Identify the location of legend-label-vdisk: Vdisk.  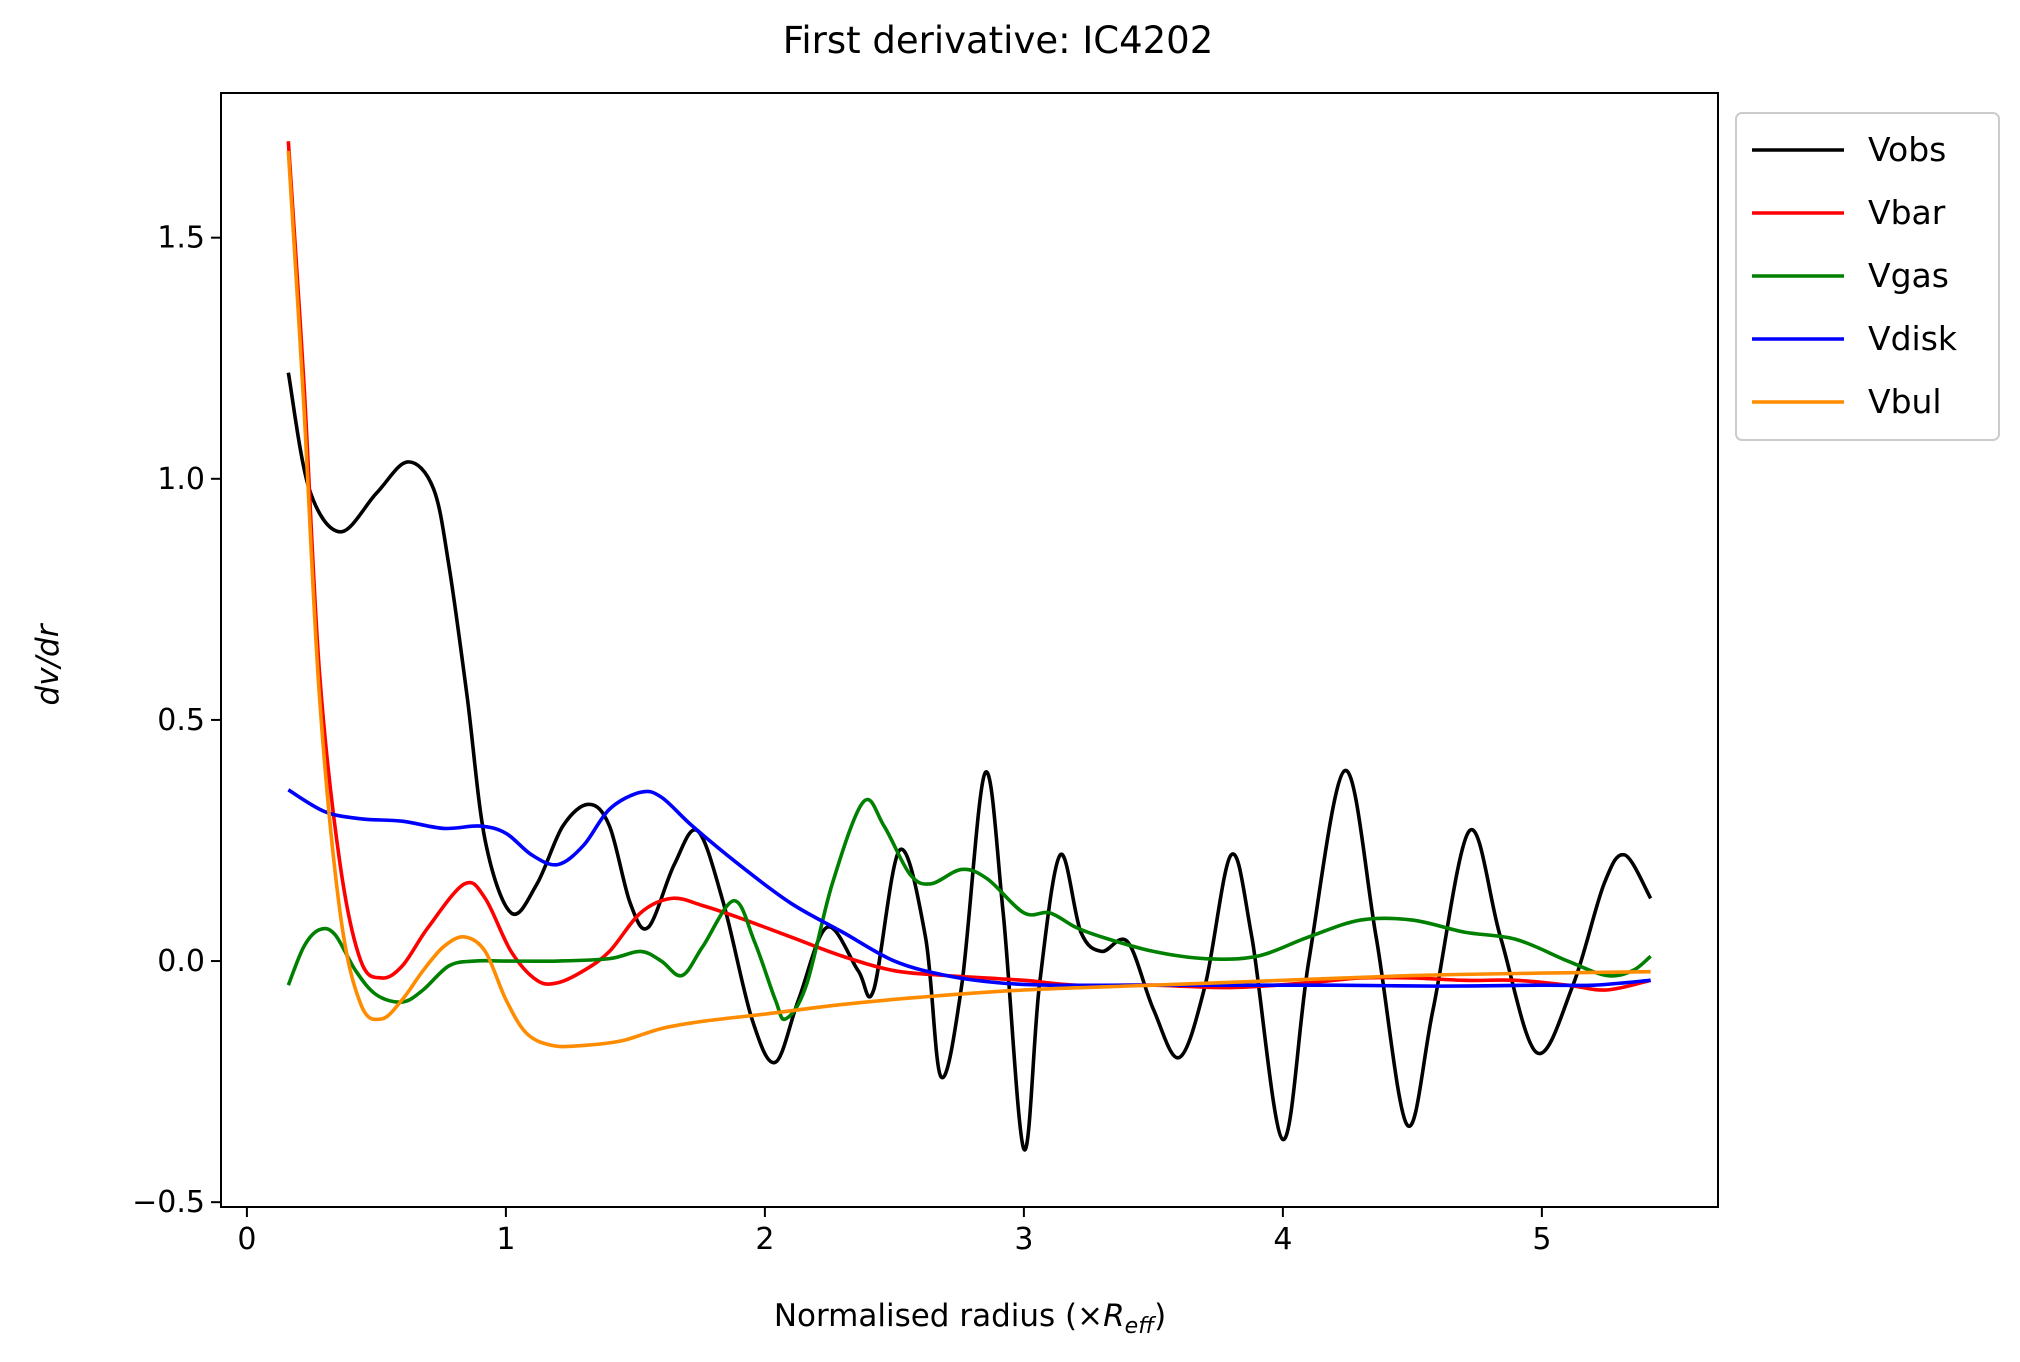
(1913, 338).